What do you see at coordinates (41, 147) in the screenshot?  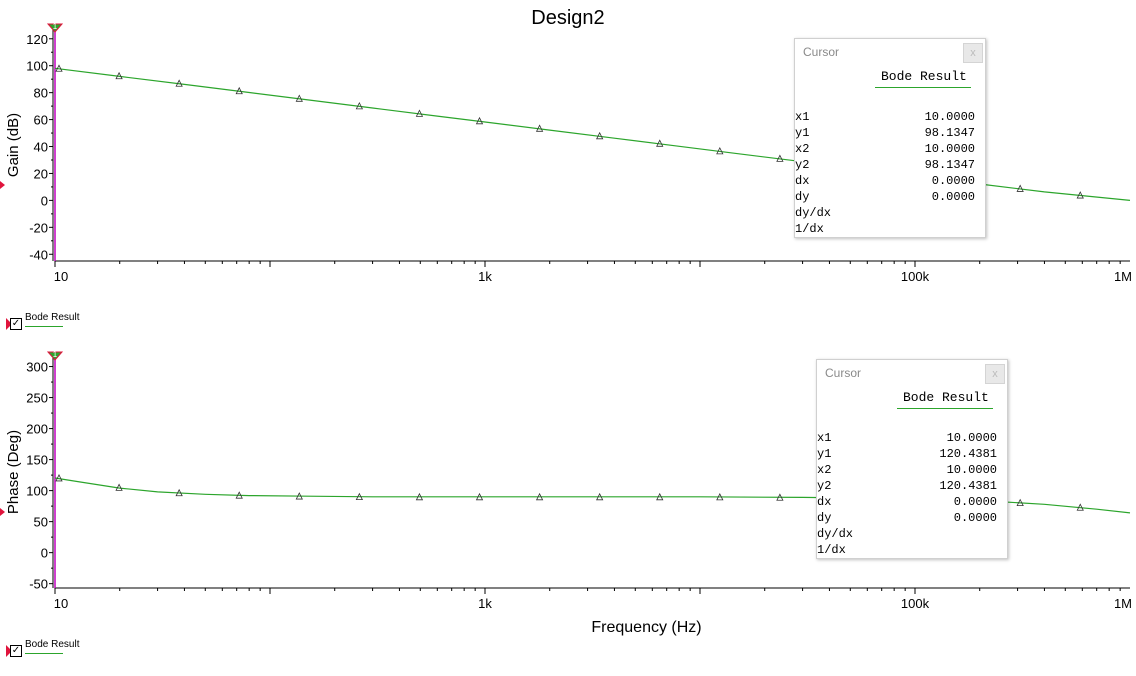 I see `y-tick-label: 40` at bounding box center [41, 147].